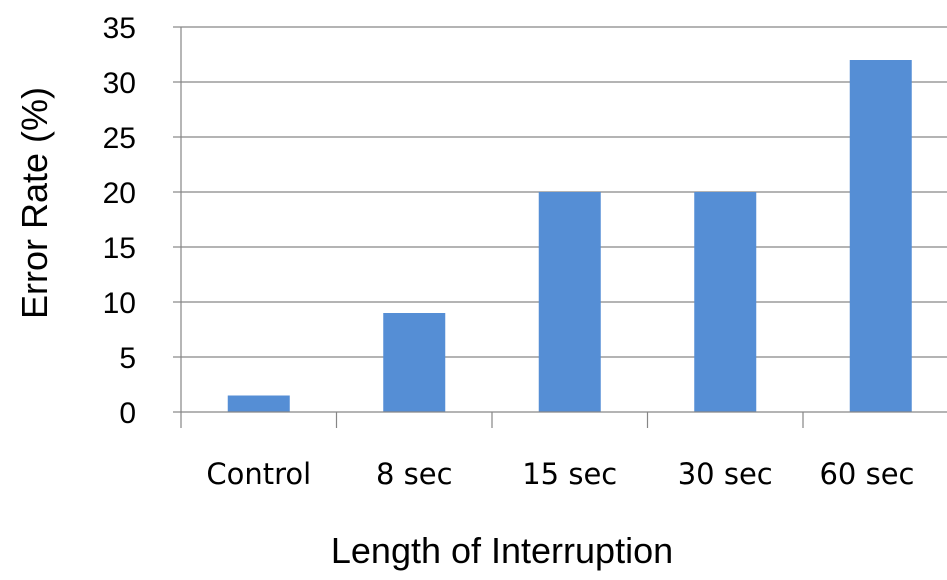 The image size is (947, 580). I want to click on x-category-labels: Control 8 sec 15 sec 30 sec 60 sec, so click(560, 474).